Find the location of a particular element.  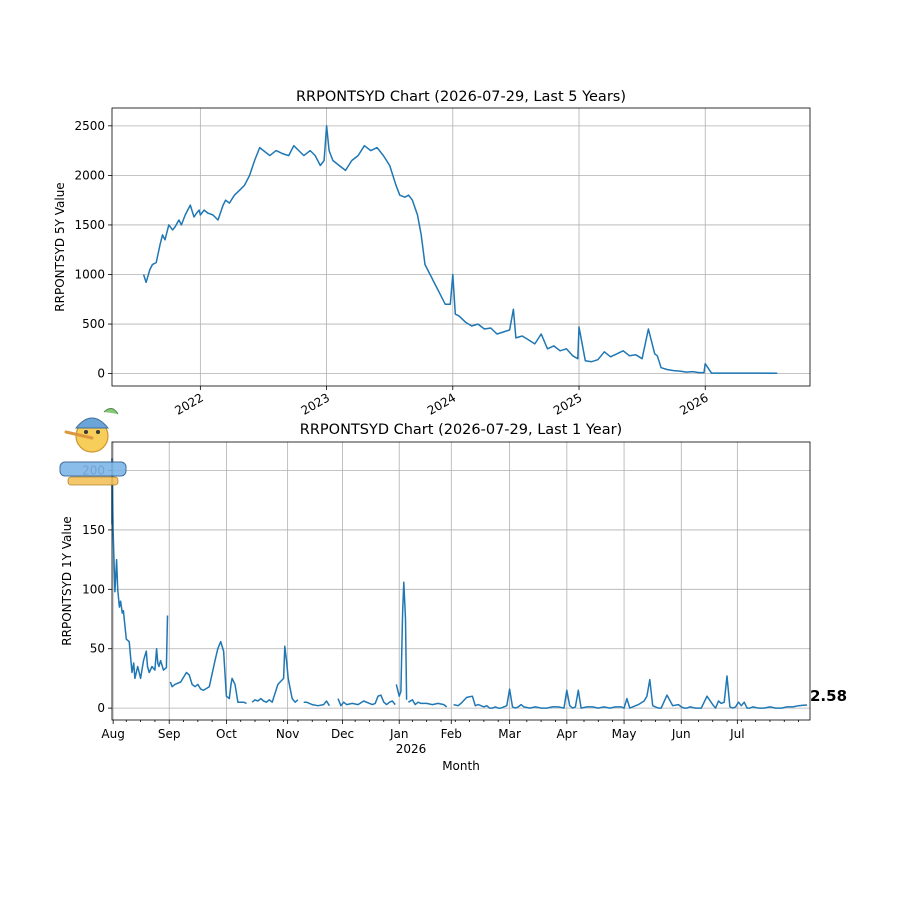

y-tick-label: 2000 is located at coordinates (89, 175).